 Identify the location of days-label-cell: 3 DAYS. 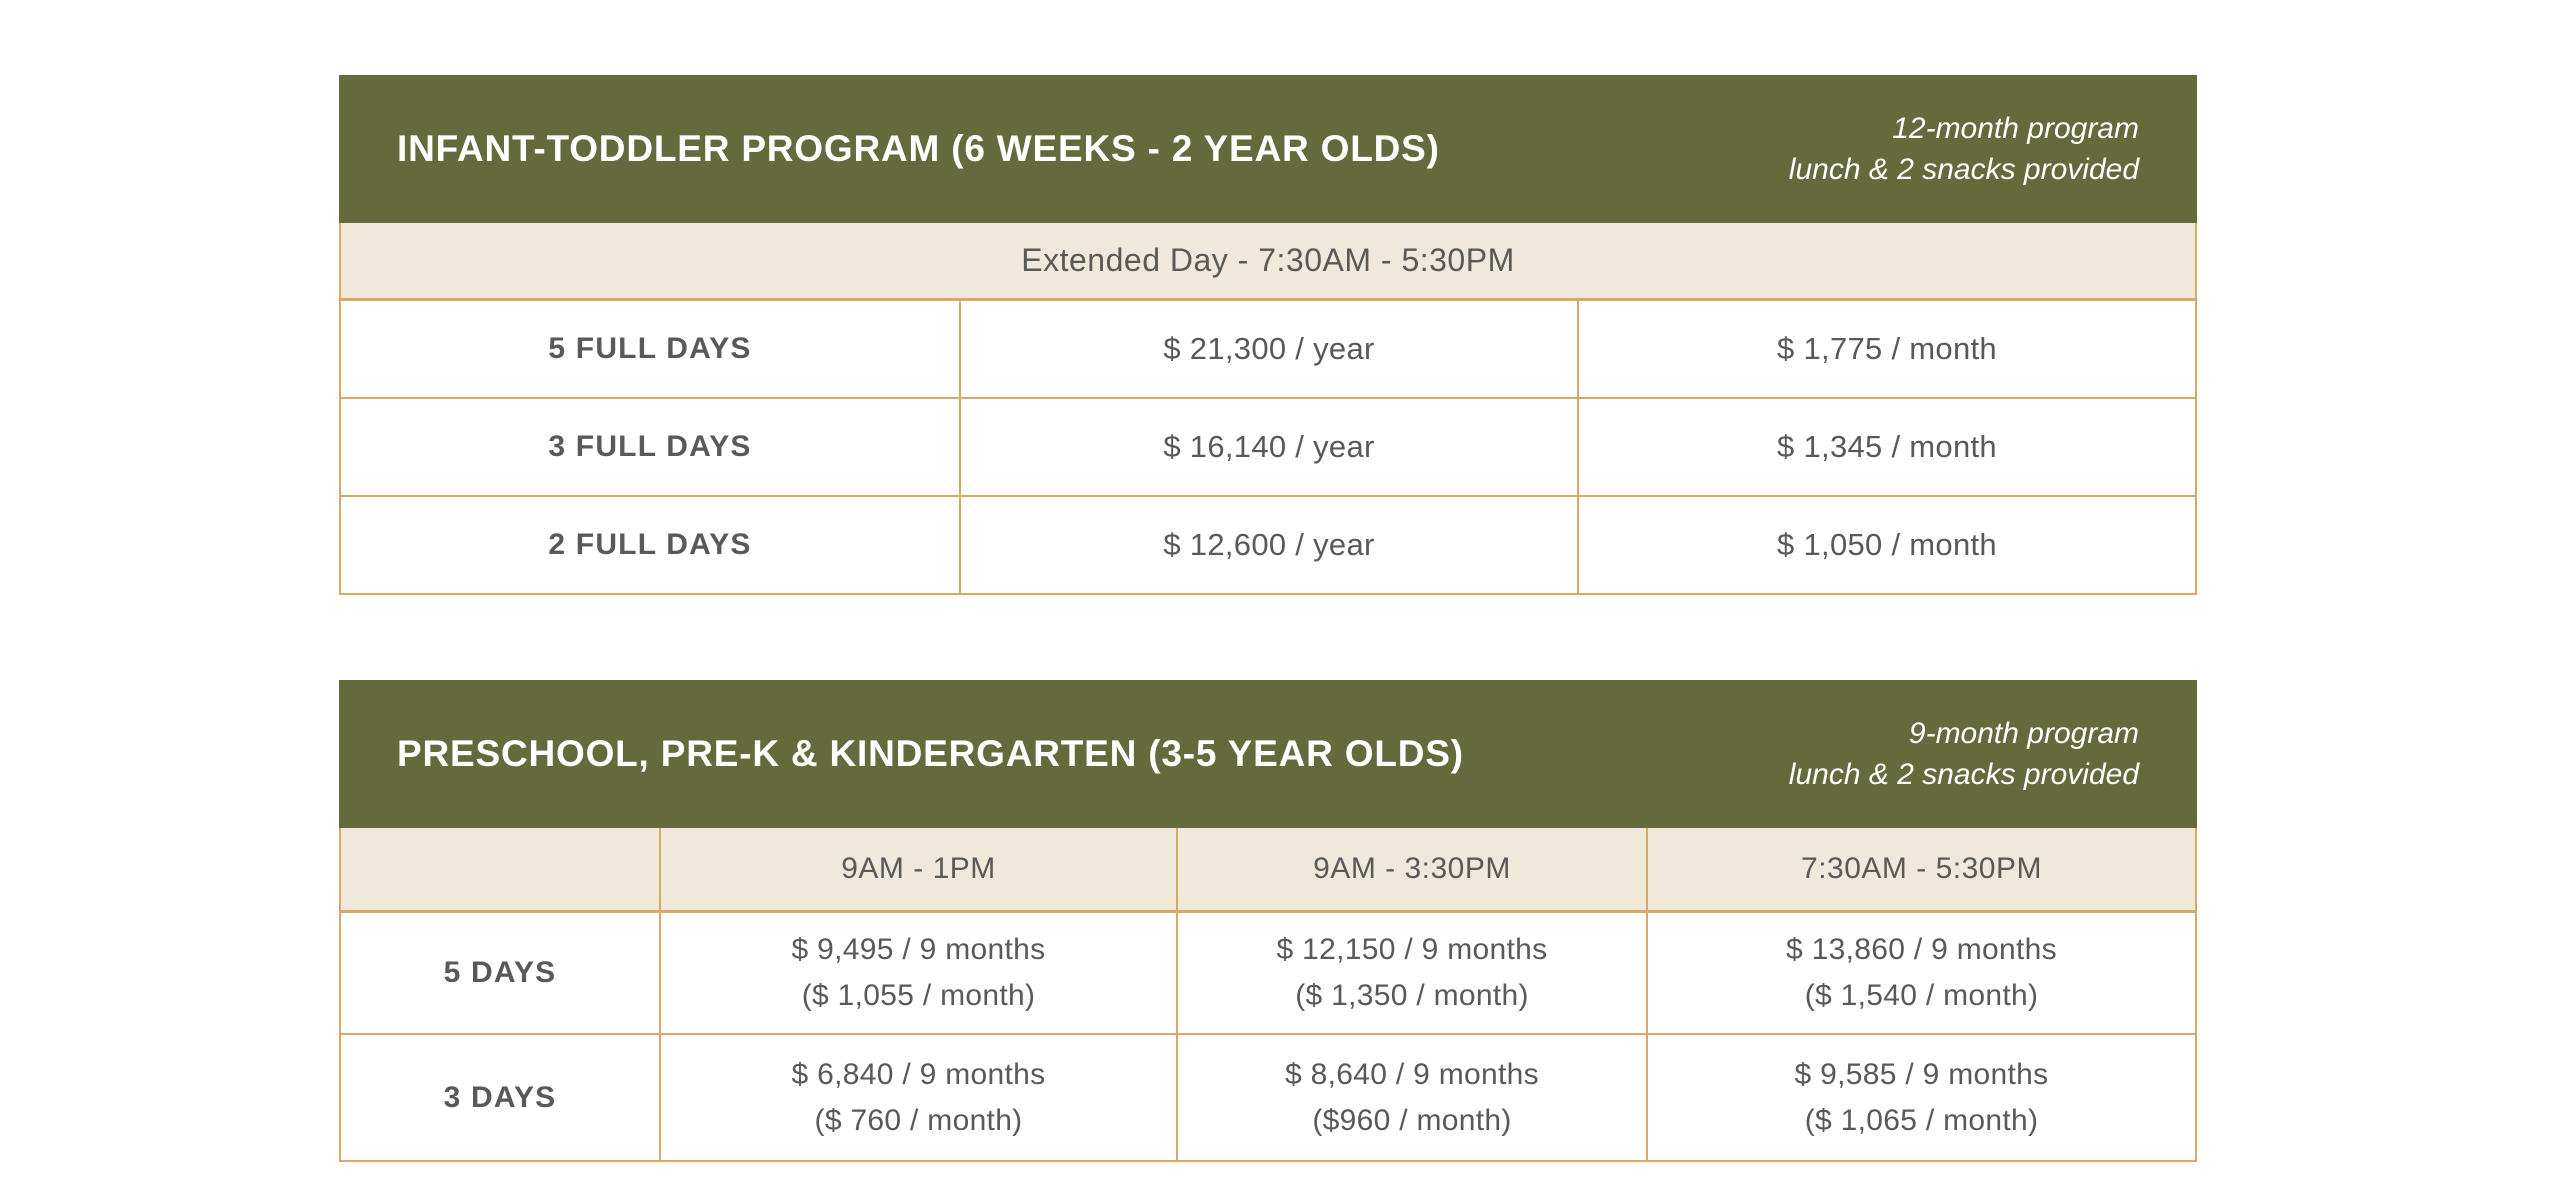
(500, 1096).